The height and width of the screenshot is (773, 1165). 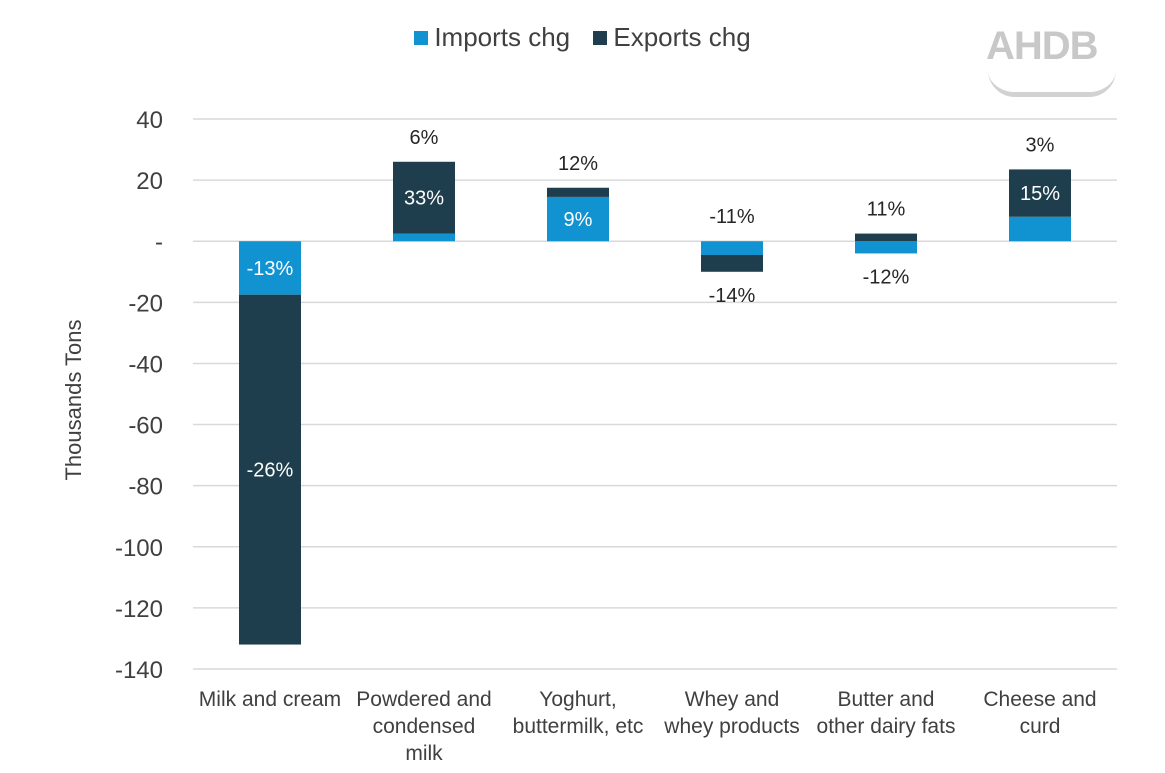 I want to click on legend-label-imports: Imports chg, so click(x=502, y=37).